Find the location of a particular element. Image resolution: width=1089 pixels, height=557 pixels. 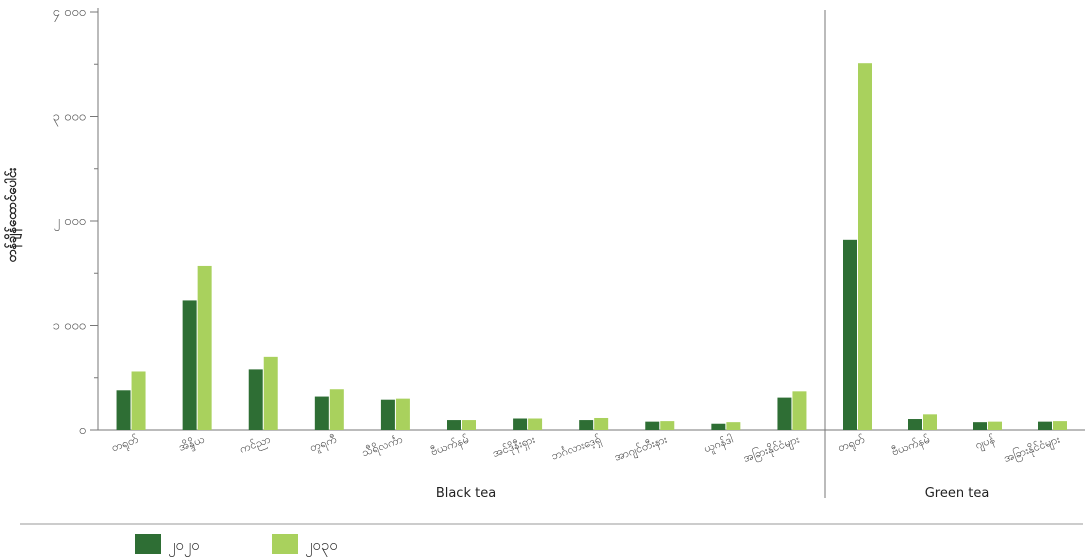

category-label: အိန္ဒိယ is located at coordinates (192, 443).